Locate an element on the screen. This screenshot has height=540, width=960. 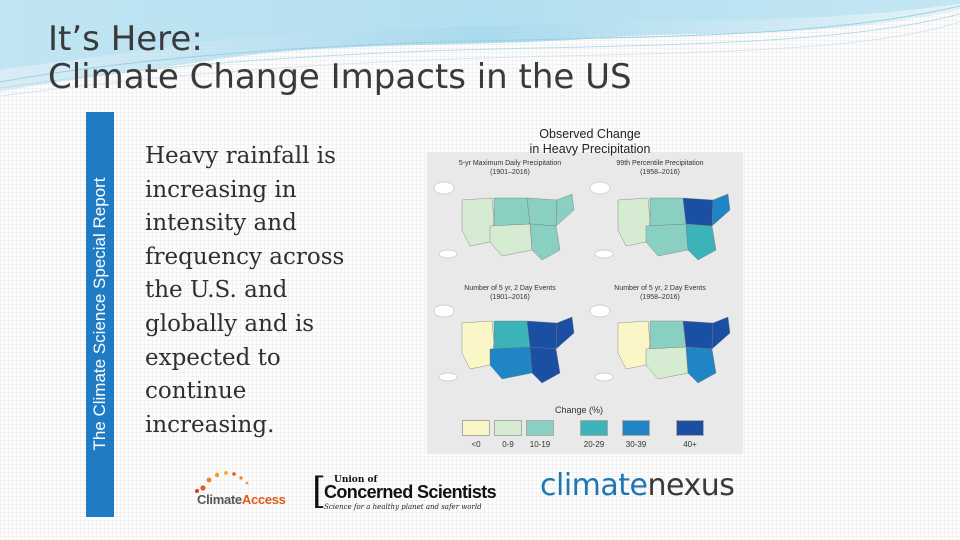
legend-title: Change (%) is located at coordinates (579, 410).